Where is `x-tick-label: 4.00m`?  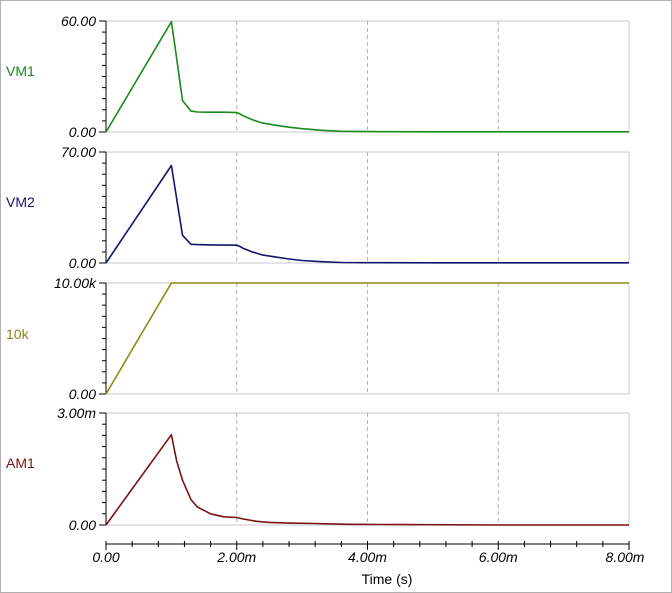 x-tick-label: 4.00m is located at coordinates (367, 557).